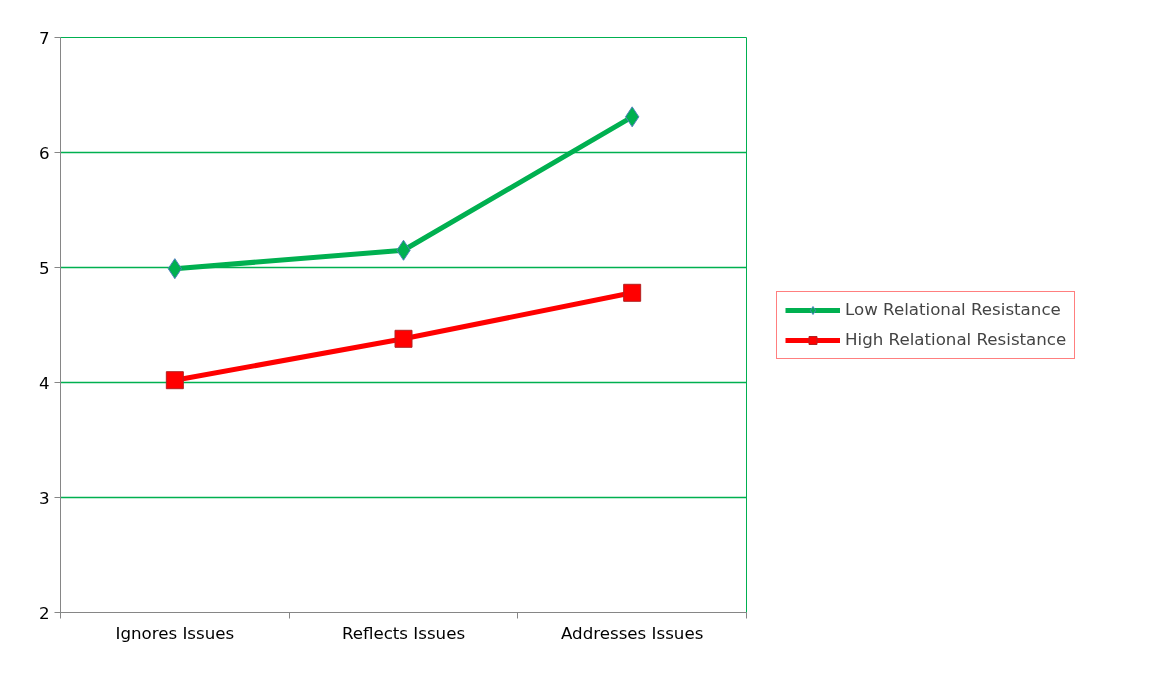 Image resolution: width=1157 pixels, height=675 pixels. Describe the element at coordinates (44, 613) in the screenshot. I see `y-tick-label: 2` at that location.